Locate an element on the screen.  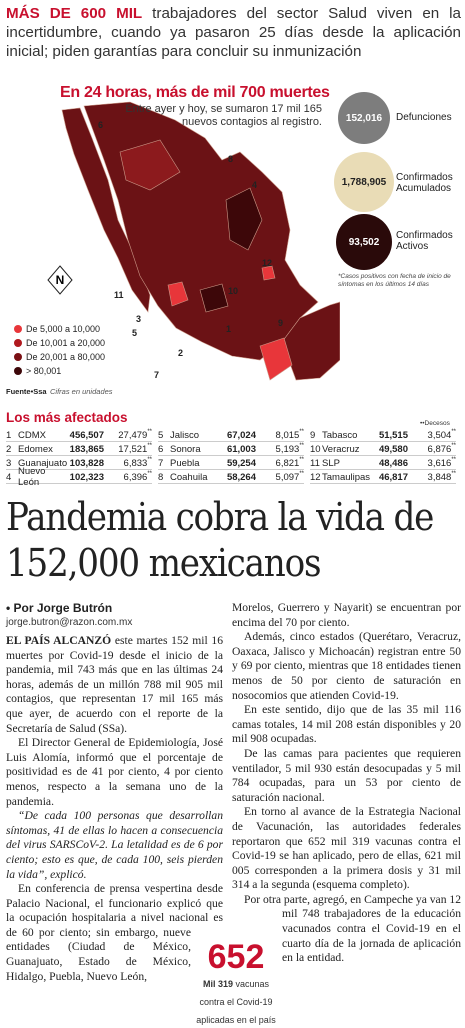
map-label: 4 is located at coordinates (254, 185).